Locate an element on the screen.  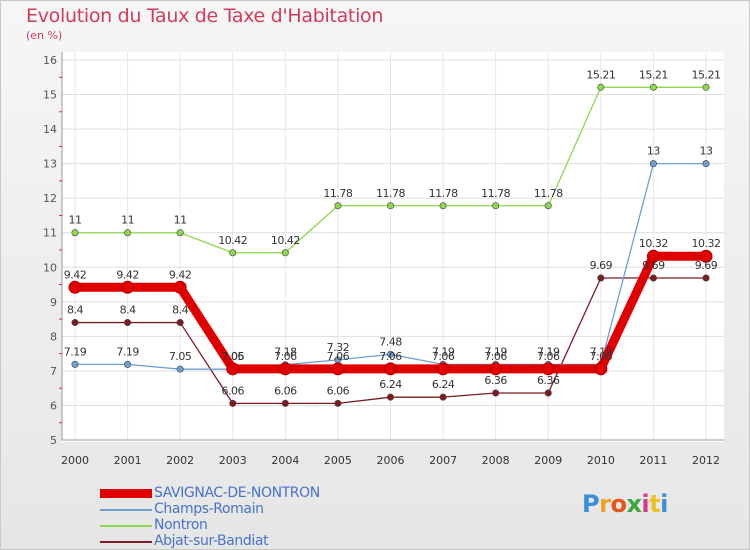
y-tick-label: 15 is located at coordinates (50, 95).